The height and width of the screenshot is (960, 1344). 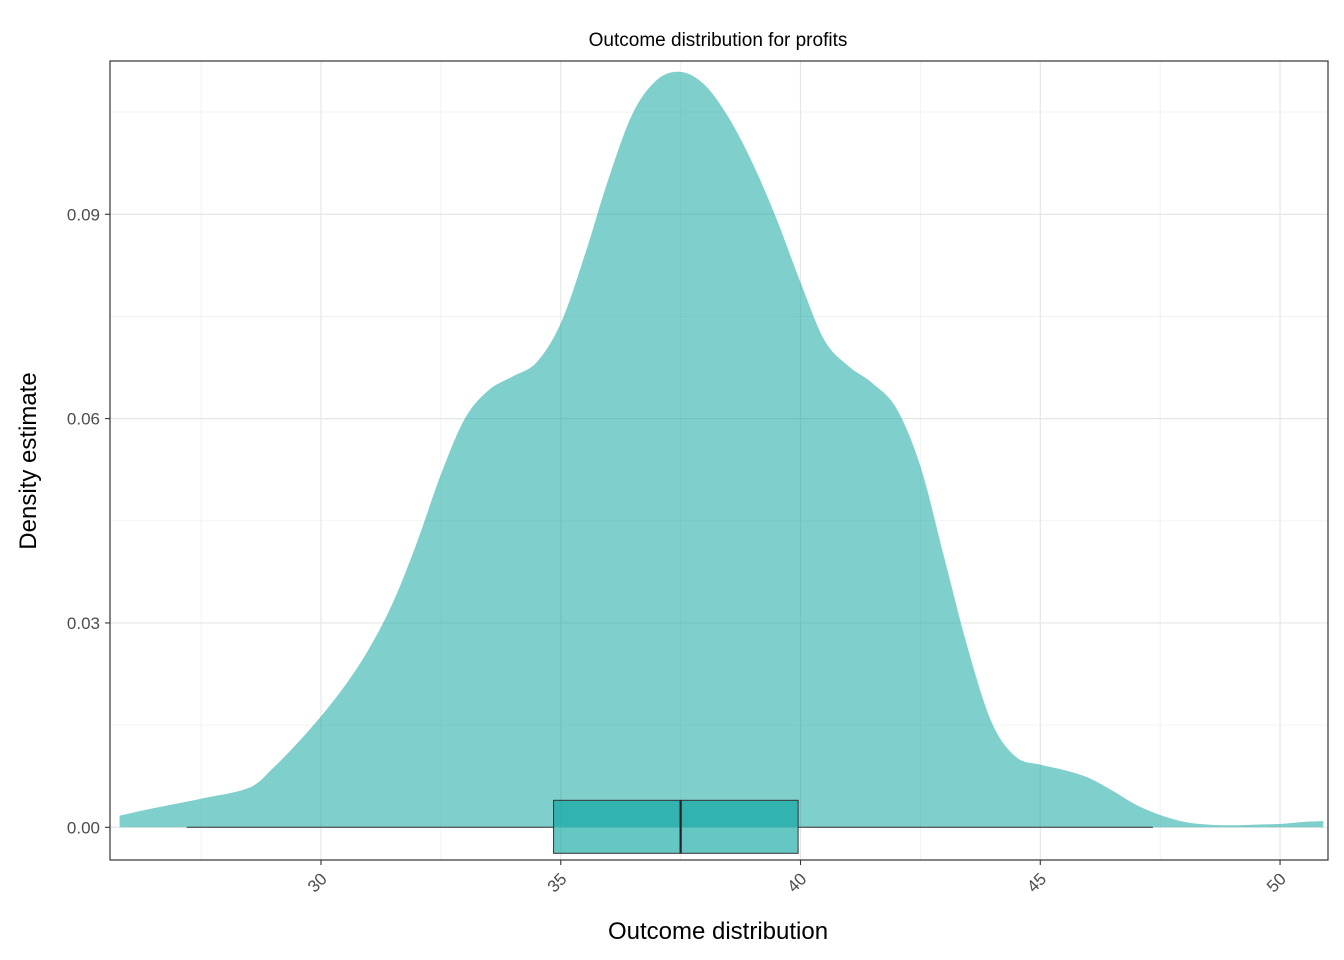 What do you see at coordinates (83, 623) in the screenshot?
I see `y-tick-label: 0.03` at bounding box center [83, 623].